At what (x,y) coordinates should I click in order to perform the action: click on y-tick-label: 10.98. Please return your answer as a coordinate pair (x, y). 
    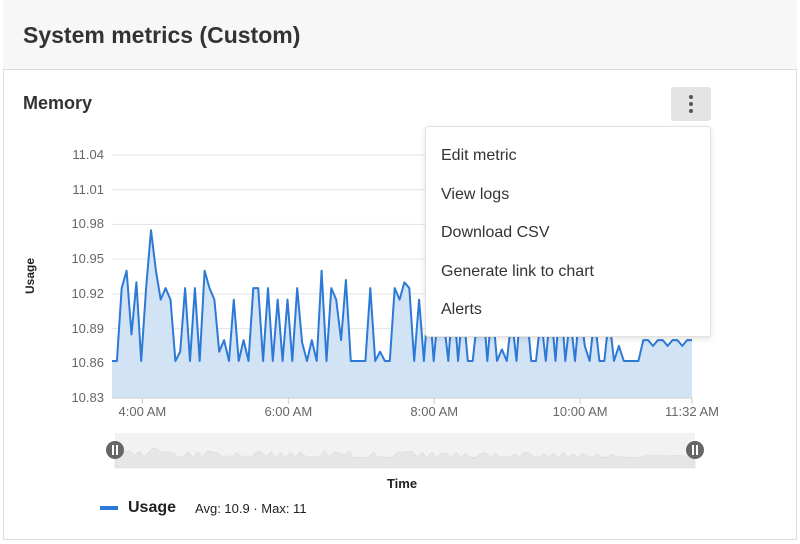
    Looking at the image, I should click on (87, 224).